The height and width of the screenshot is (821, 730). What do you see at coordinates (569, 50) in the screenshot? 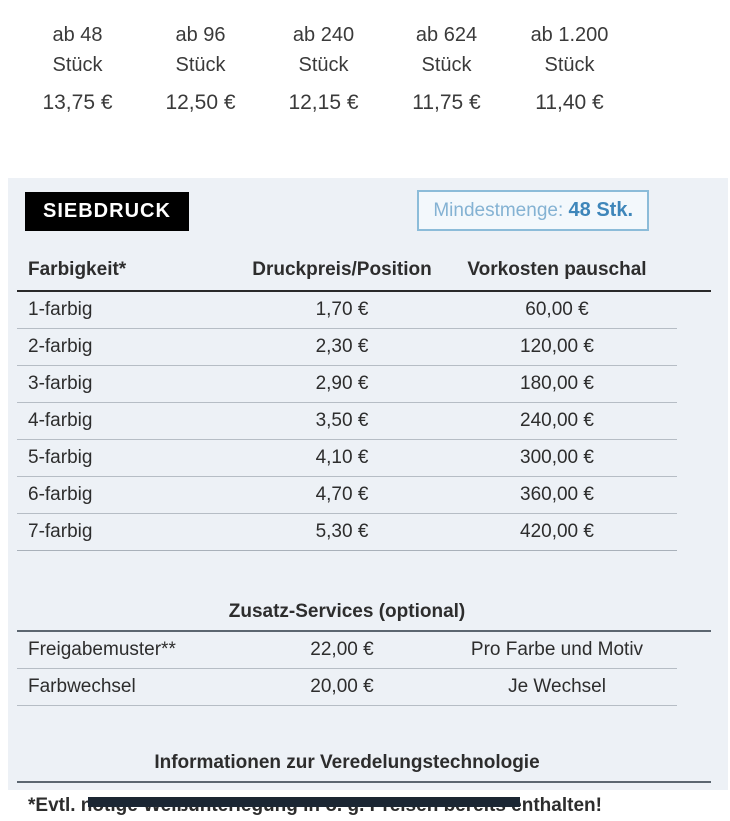
I see `tier-quantity: ab 1.200 Stück` at bounding box center [569, 50].